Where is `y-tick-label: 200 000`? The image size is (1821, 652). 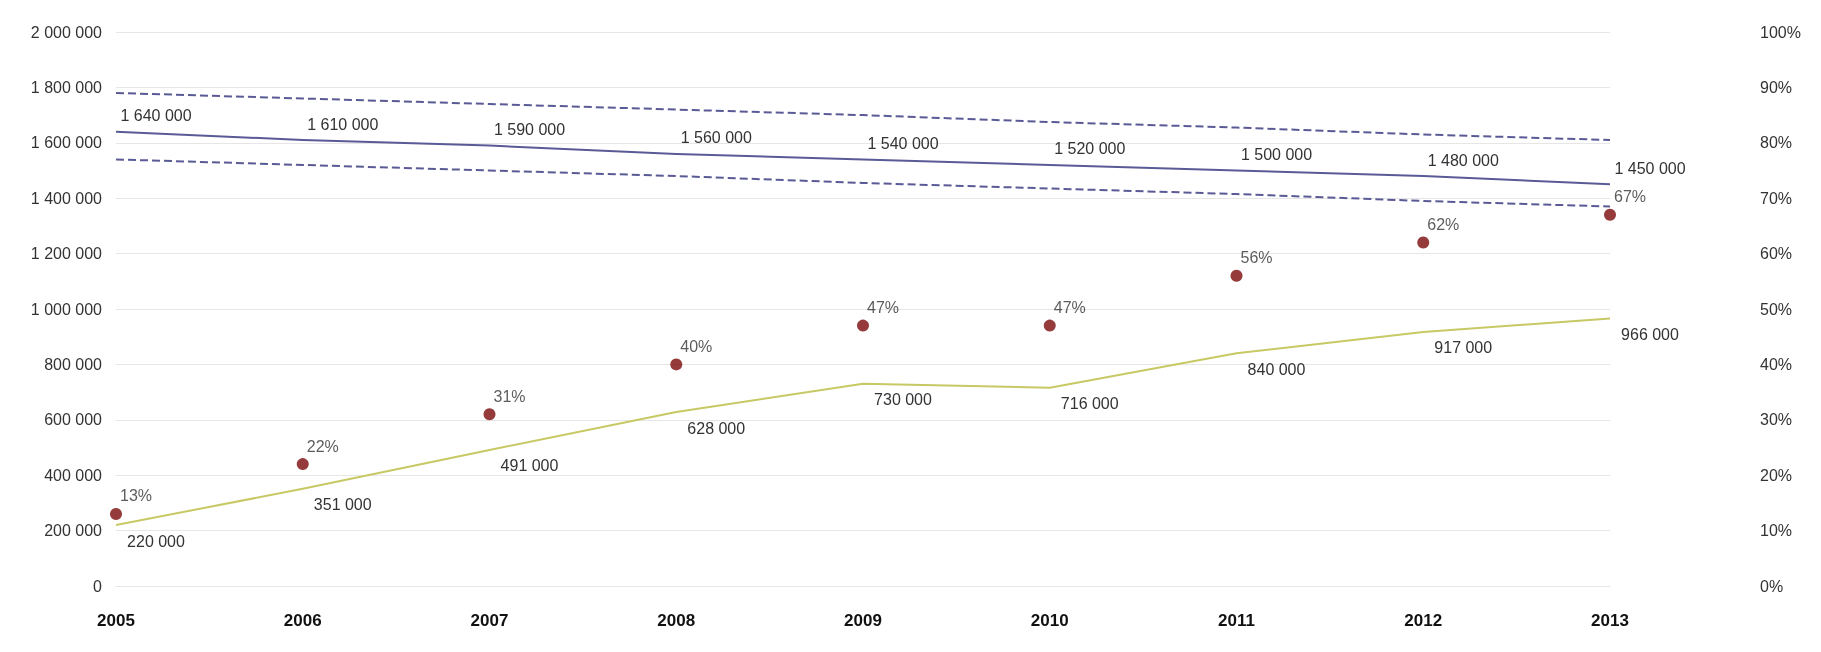
y-tick-label: 200 000 is located at coordinates (73, 531).